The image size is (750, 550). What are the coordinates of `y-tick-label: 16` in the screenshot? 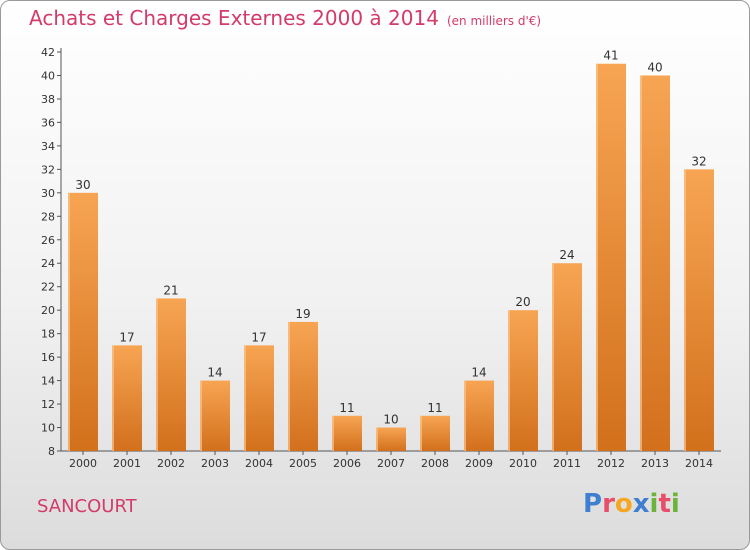 It's located at (48, 357).